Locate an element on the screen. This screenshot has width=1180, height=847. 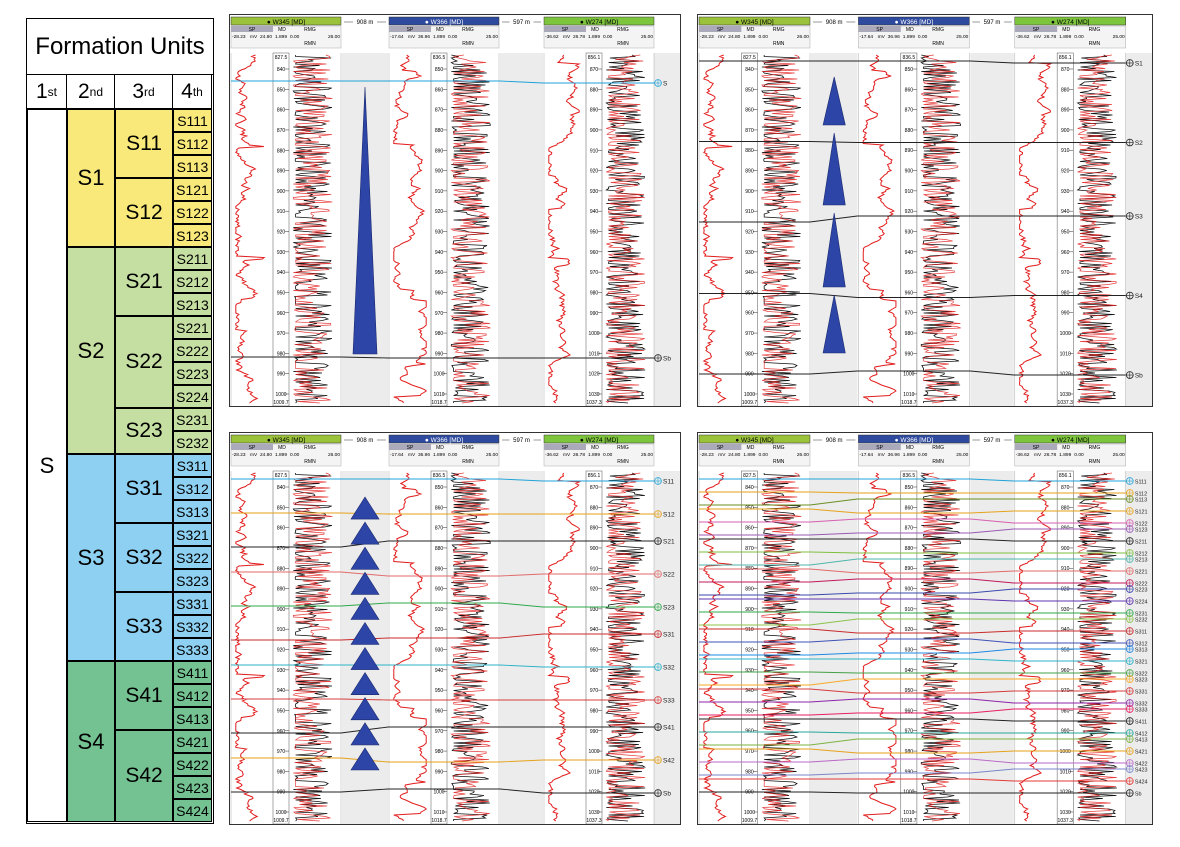
sp-max: 36.96 is located at coordinates (424, 455).